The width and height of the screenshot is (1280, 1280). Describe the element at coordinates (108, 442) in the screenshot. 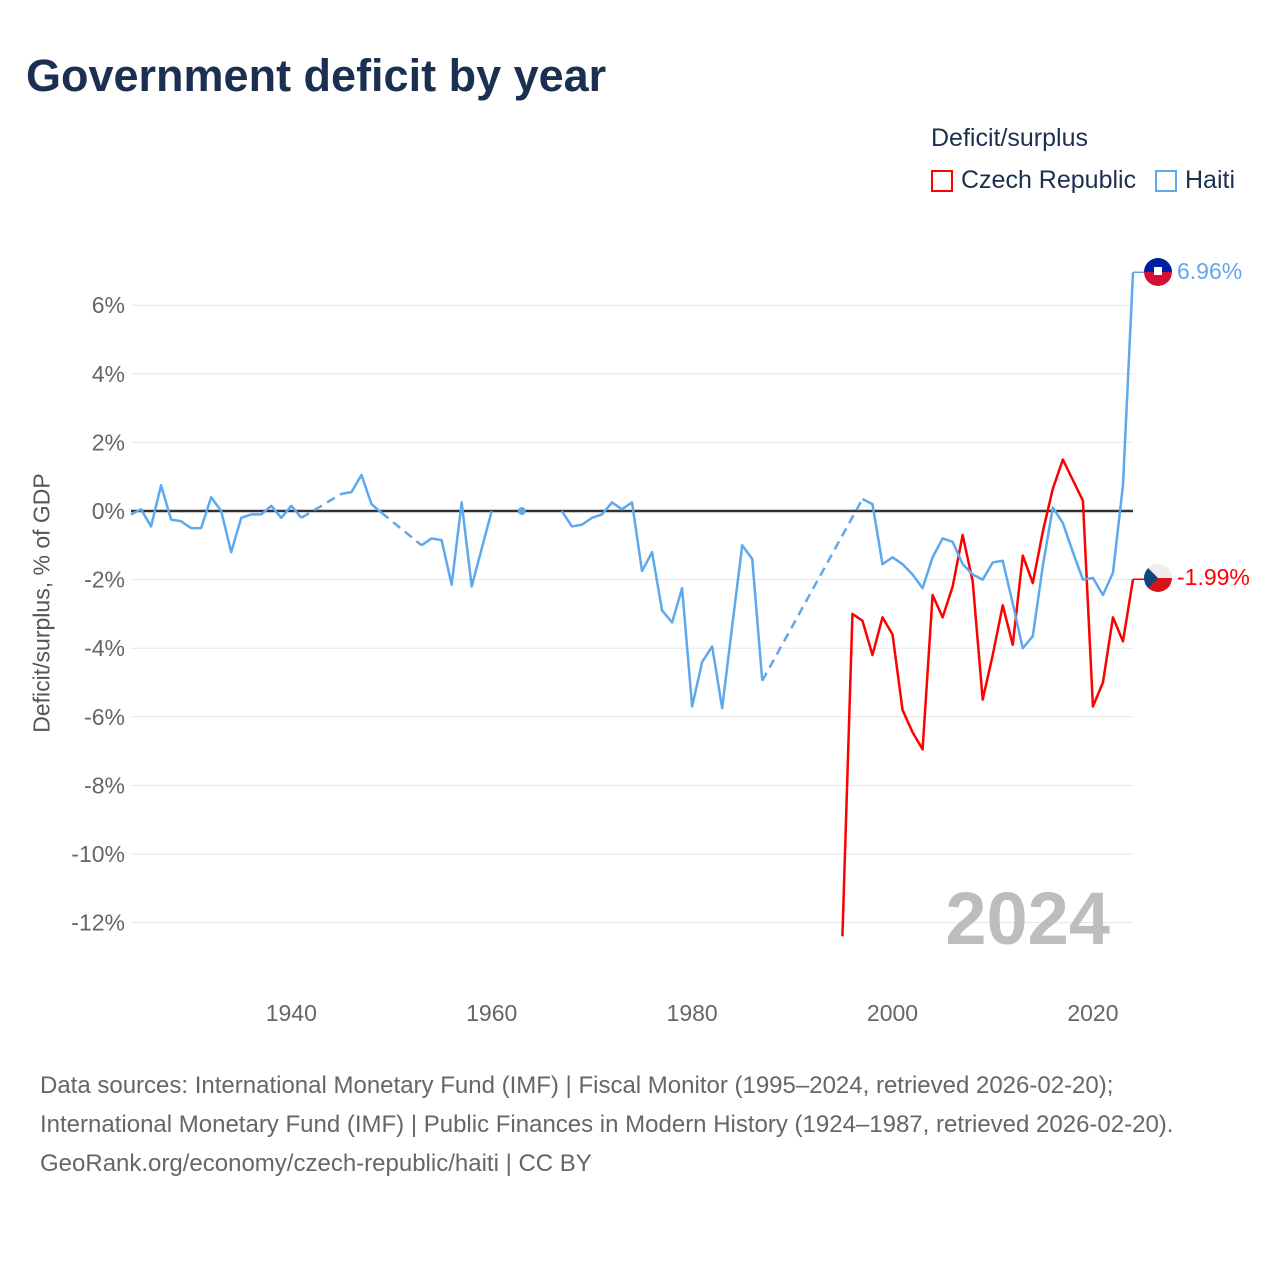

I see `y-tick-label: 2%` at that location.